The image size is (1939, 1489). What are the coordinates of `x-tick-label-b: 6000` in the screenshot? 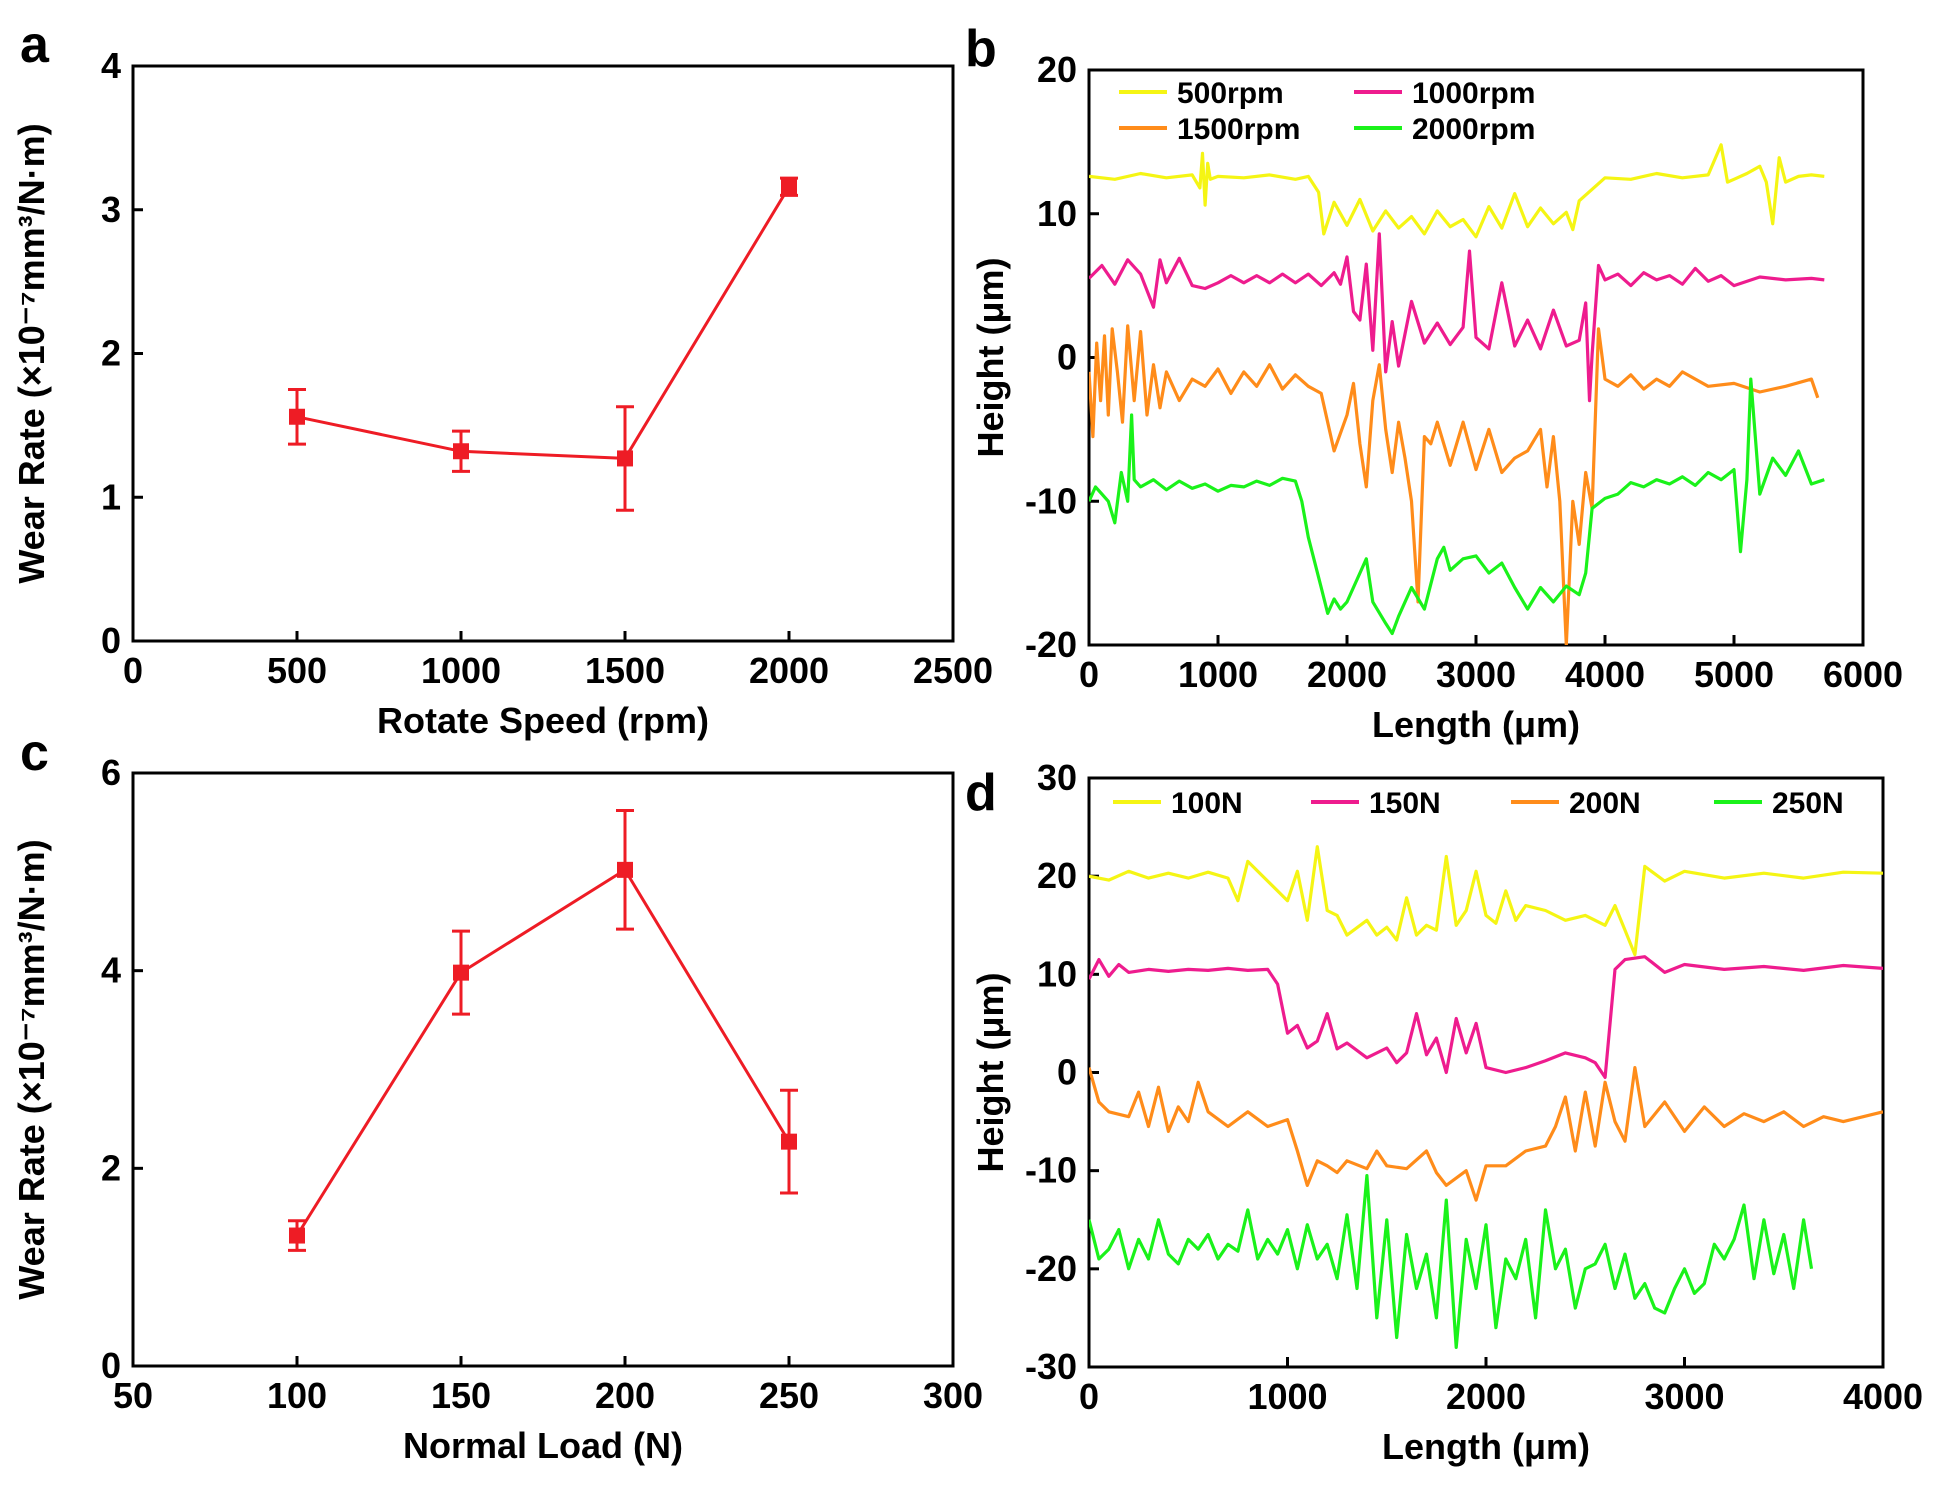 It's located at (1863, 674).